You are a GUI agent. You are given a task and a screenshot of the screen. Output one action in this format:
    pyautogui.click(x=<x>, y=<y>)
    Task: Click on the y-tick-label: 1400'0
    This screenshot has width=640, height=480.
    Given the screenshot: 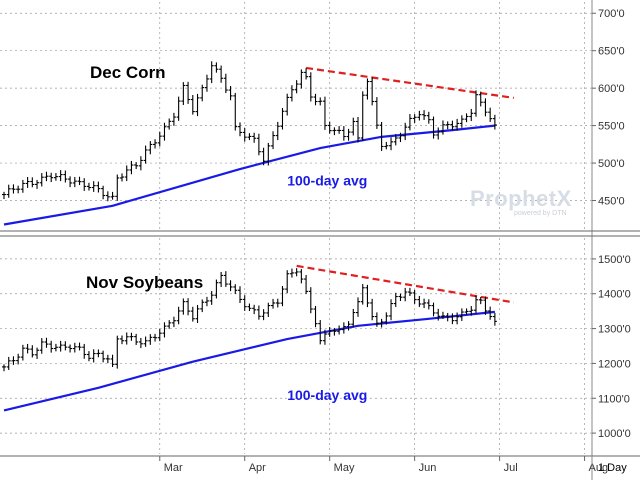 What is the action you would take?
    pyautogui.click(x=614, y=295)
    